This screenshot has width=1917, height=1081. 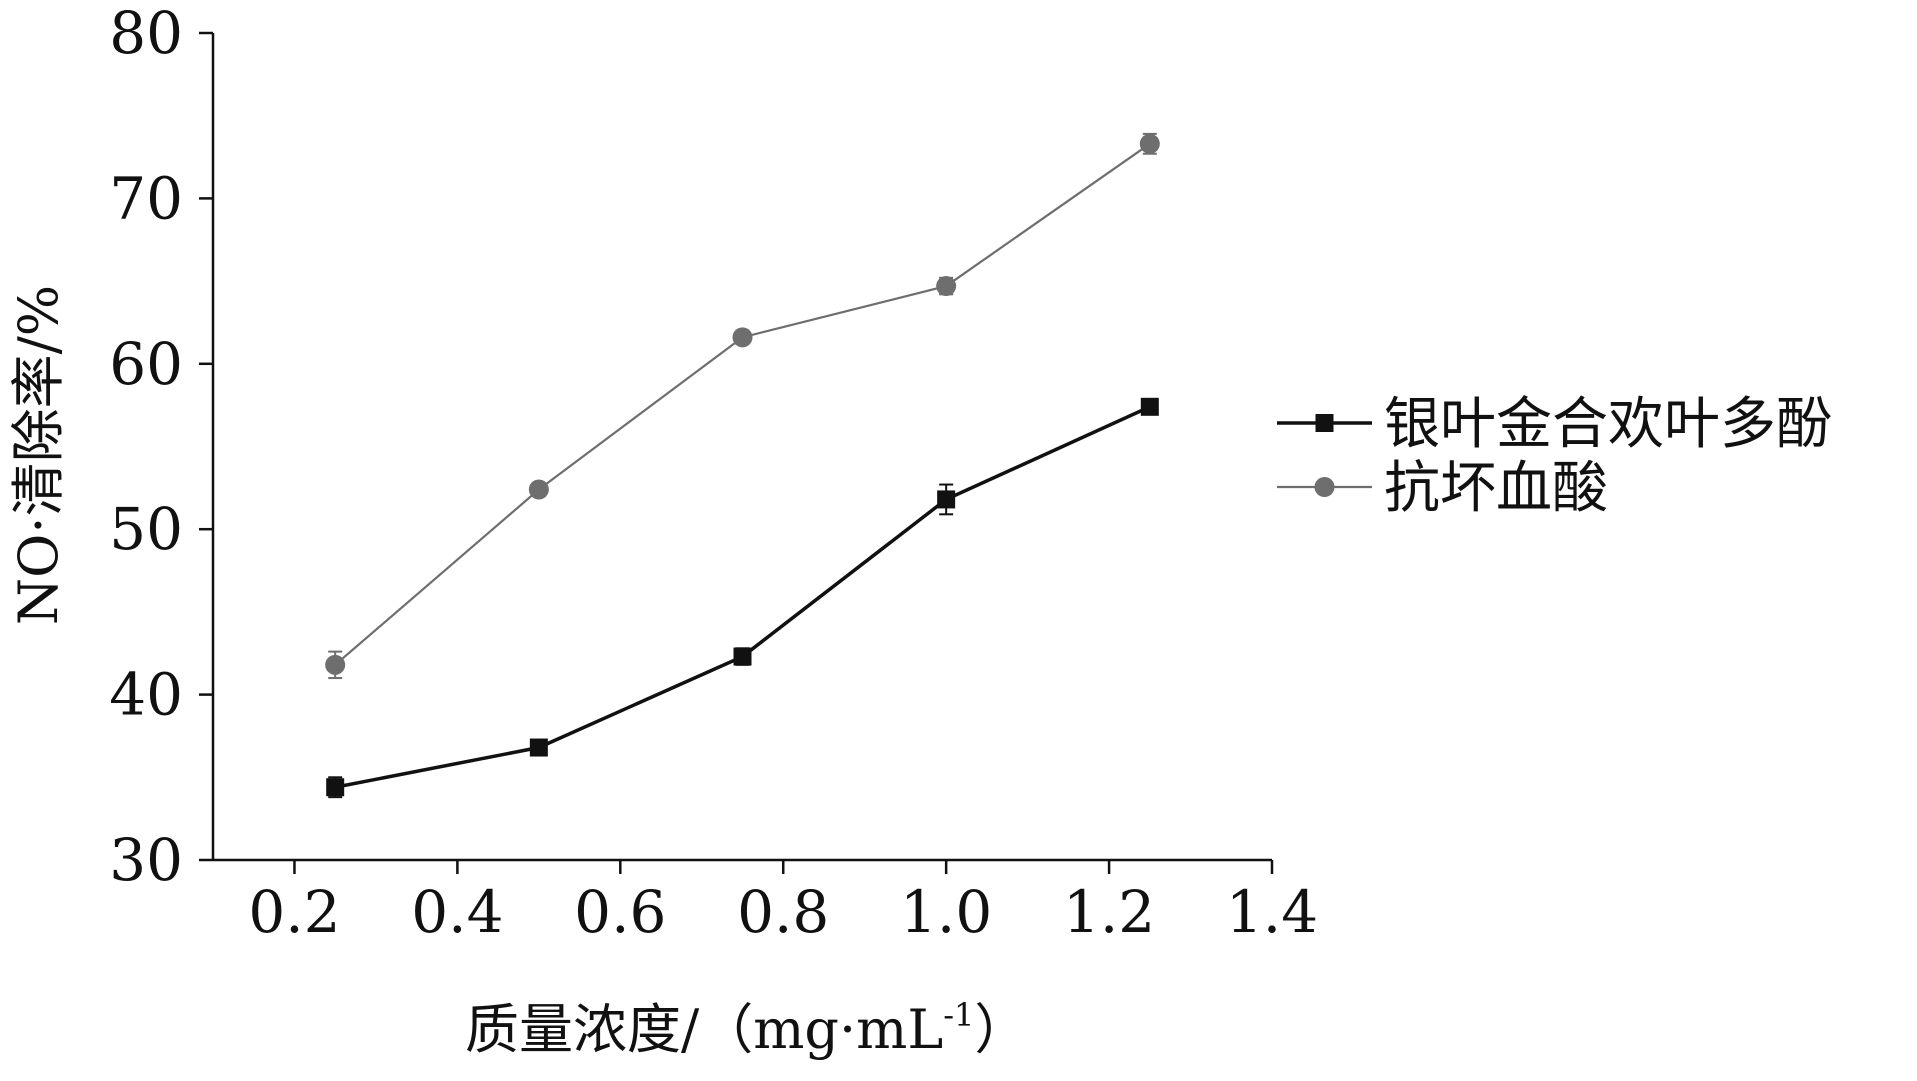 What do you see at coordinates (146, 33) in the screenshot?
I see `y-tick-label: 80` at bounding box center [146, 33].